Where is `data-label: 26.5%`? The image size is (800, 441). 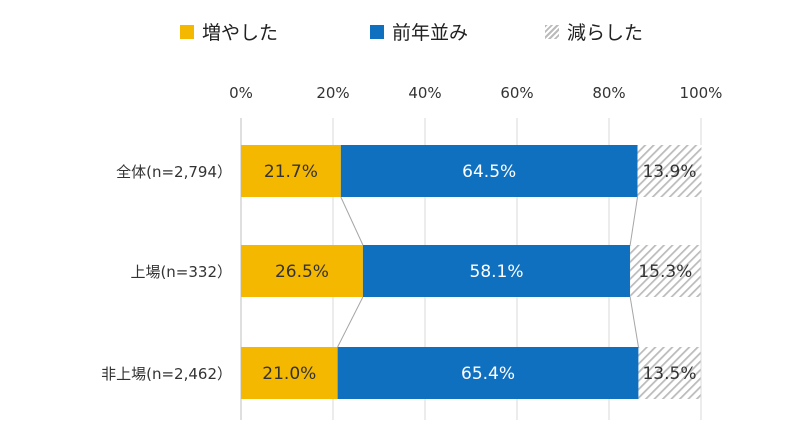 data-label: 26.5% is located at coordinates (302, 272).